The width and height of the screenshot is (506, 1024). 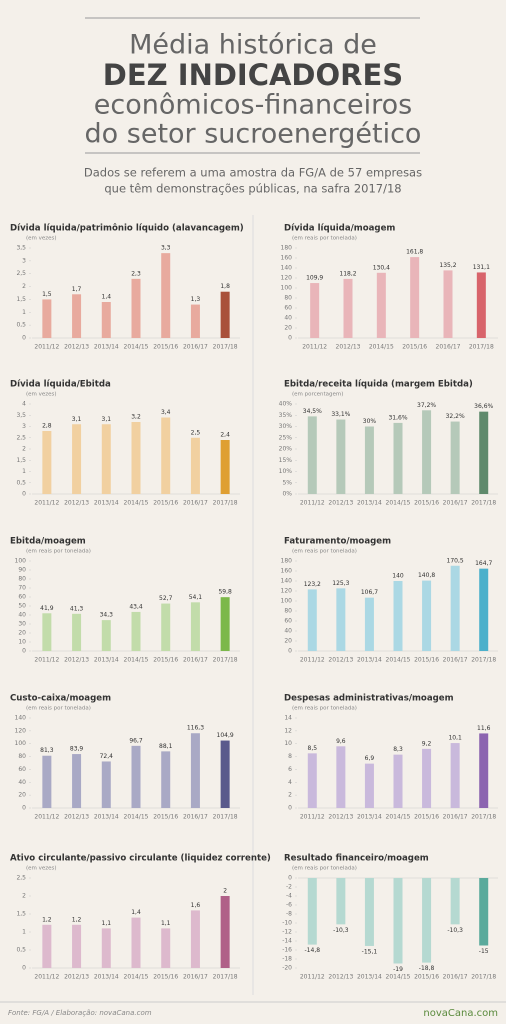 I want to click on value-label: 140,8, so click(x=426, y=575).